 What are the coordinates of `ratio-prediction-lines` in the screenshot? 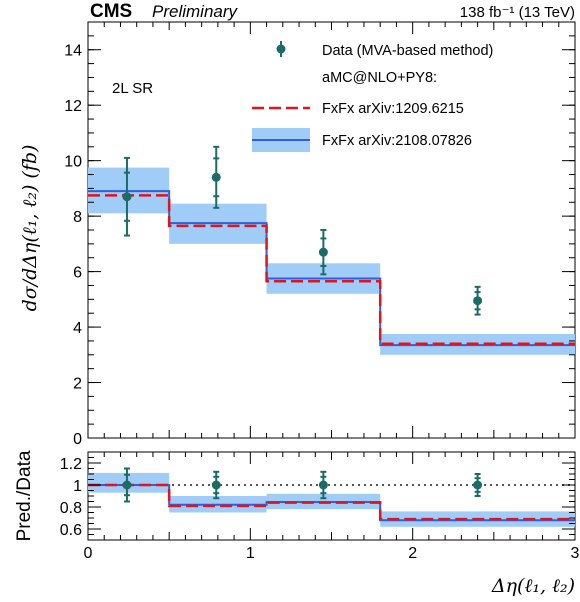 It's located at (331, 502).